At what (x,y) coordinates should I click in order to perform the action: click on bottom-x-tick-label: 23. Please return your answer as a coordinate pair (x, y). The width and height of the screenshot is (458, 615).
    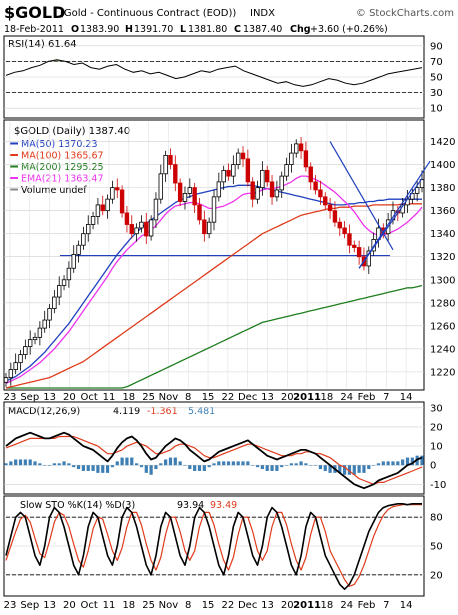
    Looking at the image, I should click on (10, 605).